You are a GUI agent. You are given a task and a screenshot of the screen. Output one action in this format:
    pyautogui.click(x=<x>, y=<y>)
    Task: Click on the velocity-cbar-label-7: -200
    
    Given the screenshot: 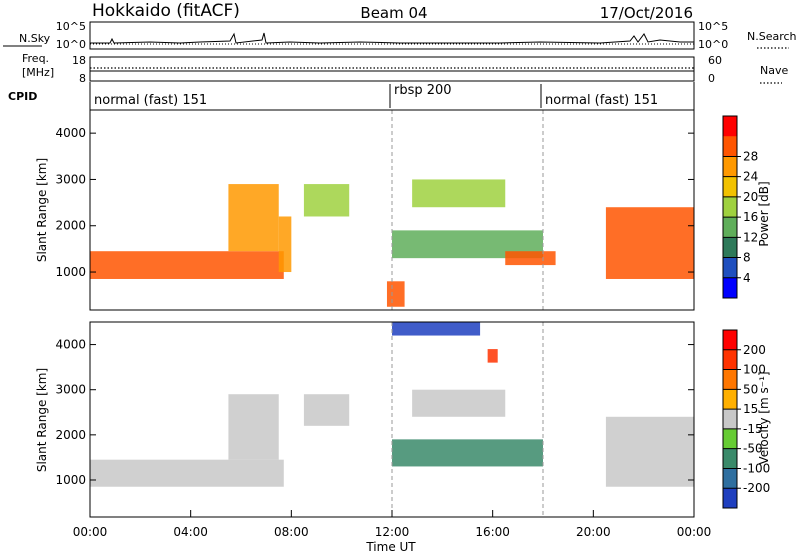 What is the action you would take?
    pyautogui.click(x=756, y=488)
    